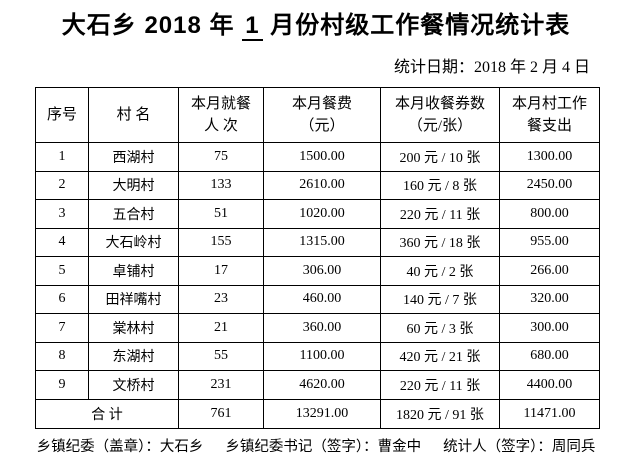 Image resolution: width=632 pixels, height=461 pixels. What do you see at coordinates (62, 385) in the screenshot?
I see `cell-serial-number: 9` at bounding box center [62, 385].